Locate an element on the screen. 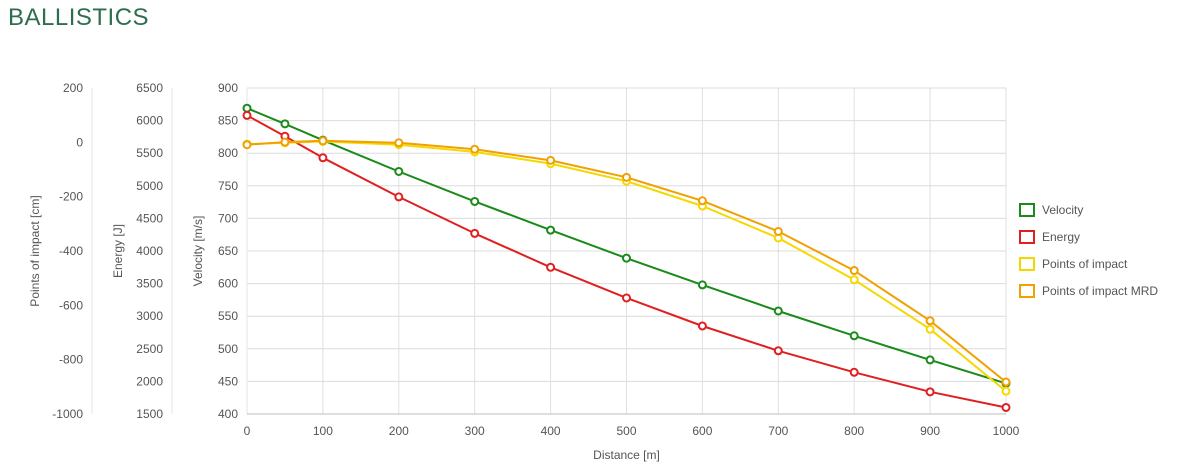 The width and height of the screenshot is (1180, 471). page-title: BALLISTICS is located at coordinates (79, 17).